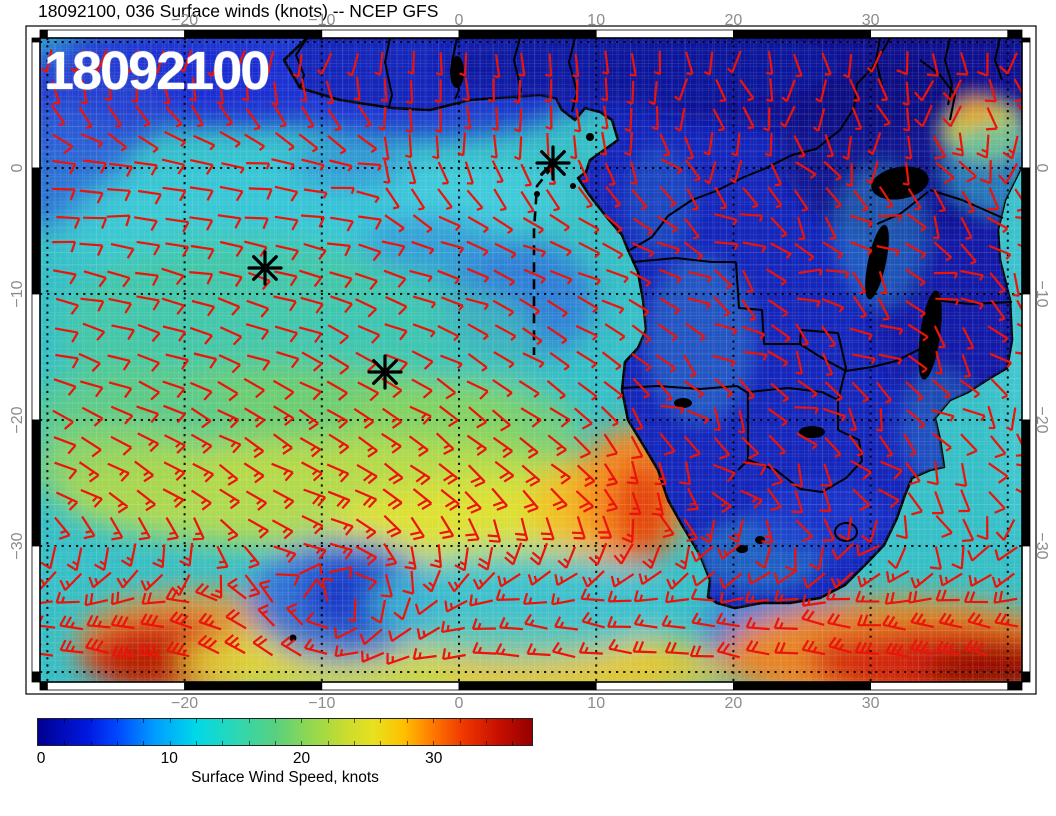 The width and height of the screenshot is (1056, 816). I want to click on x-axis-tick-top: 20, so click(733, 20).